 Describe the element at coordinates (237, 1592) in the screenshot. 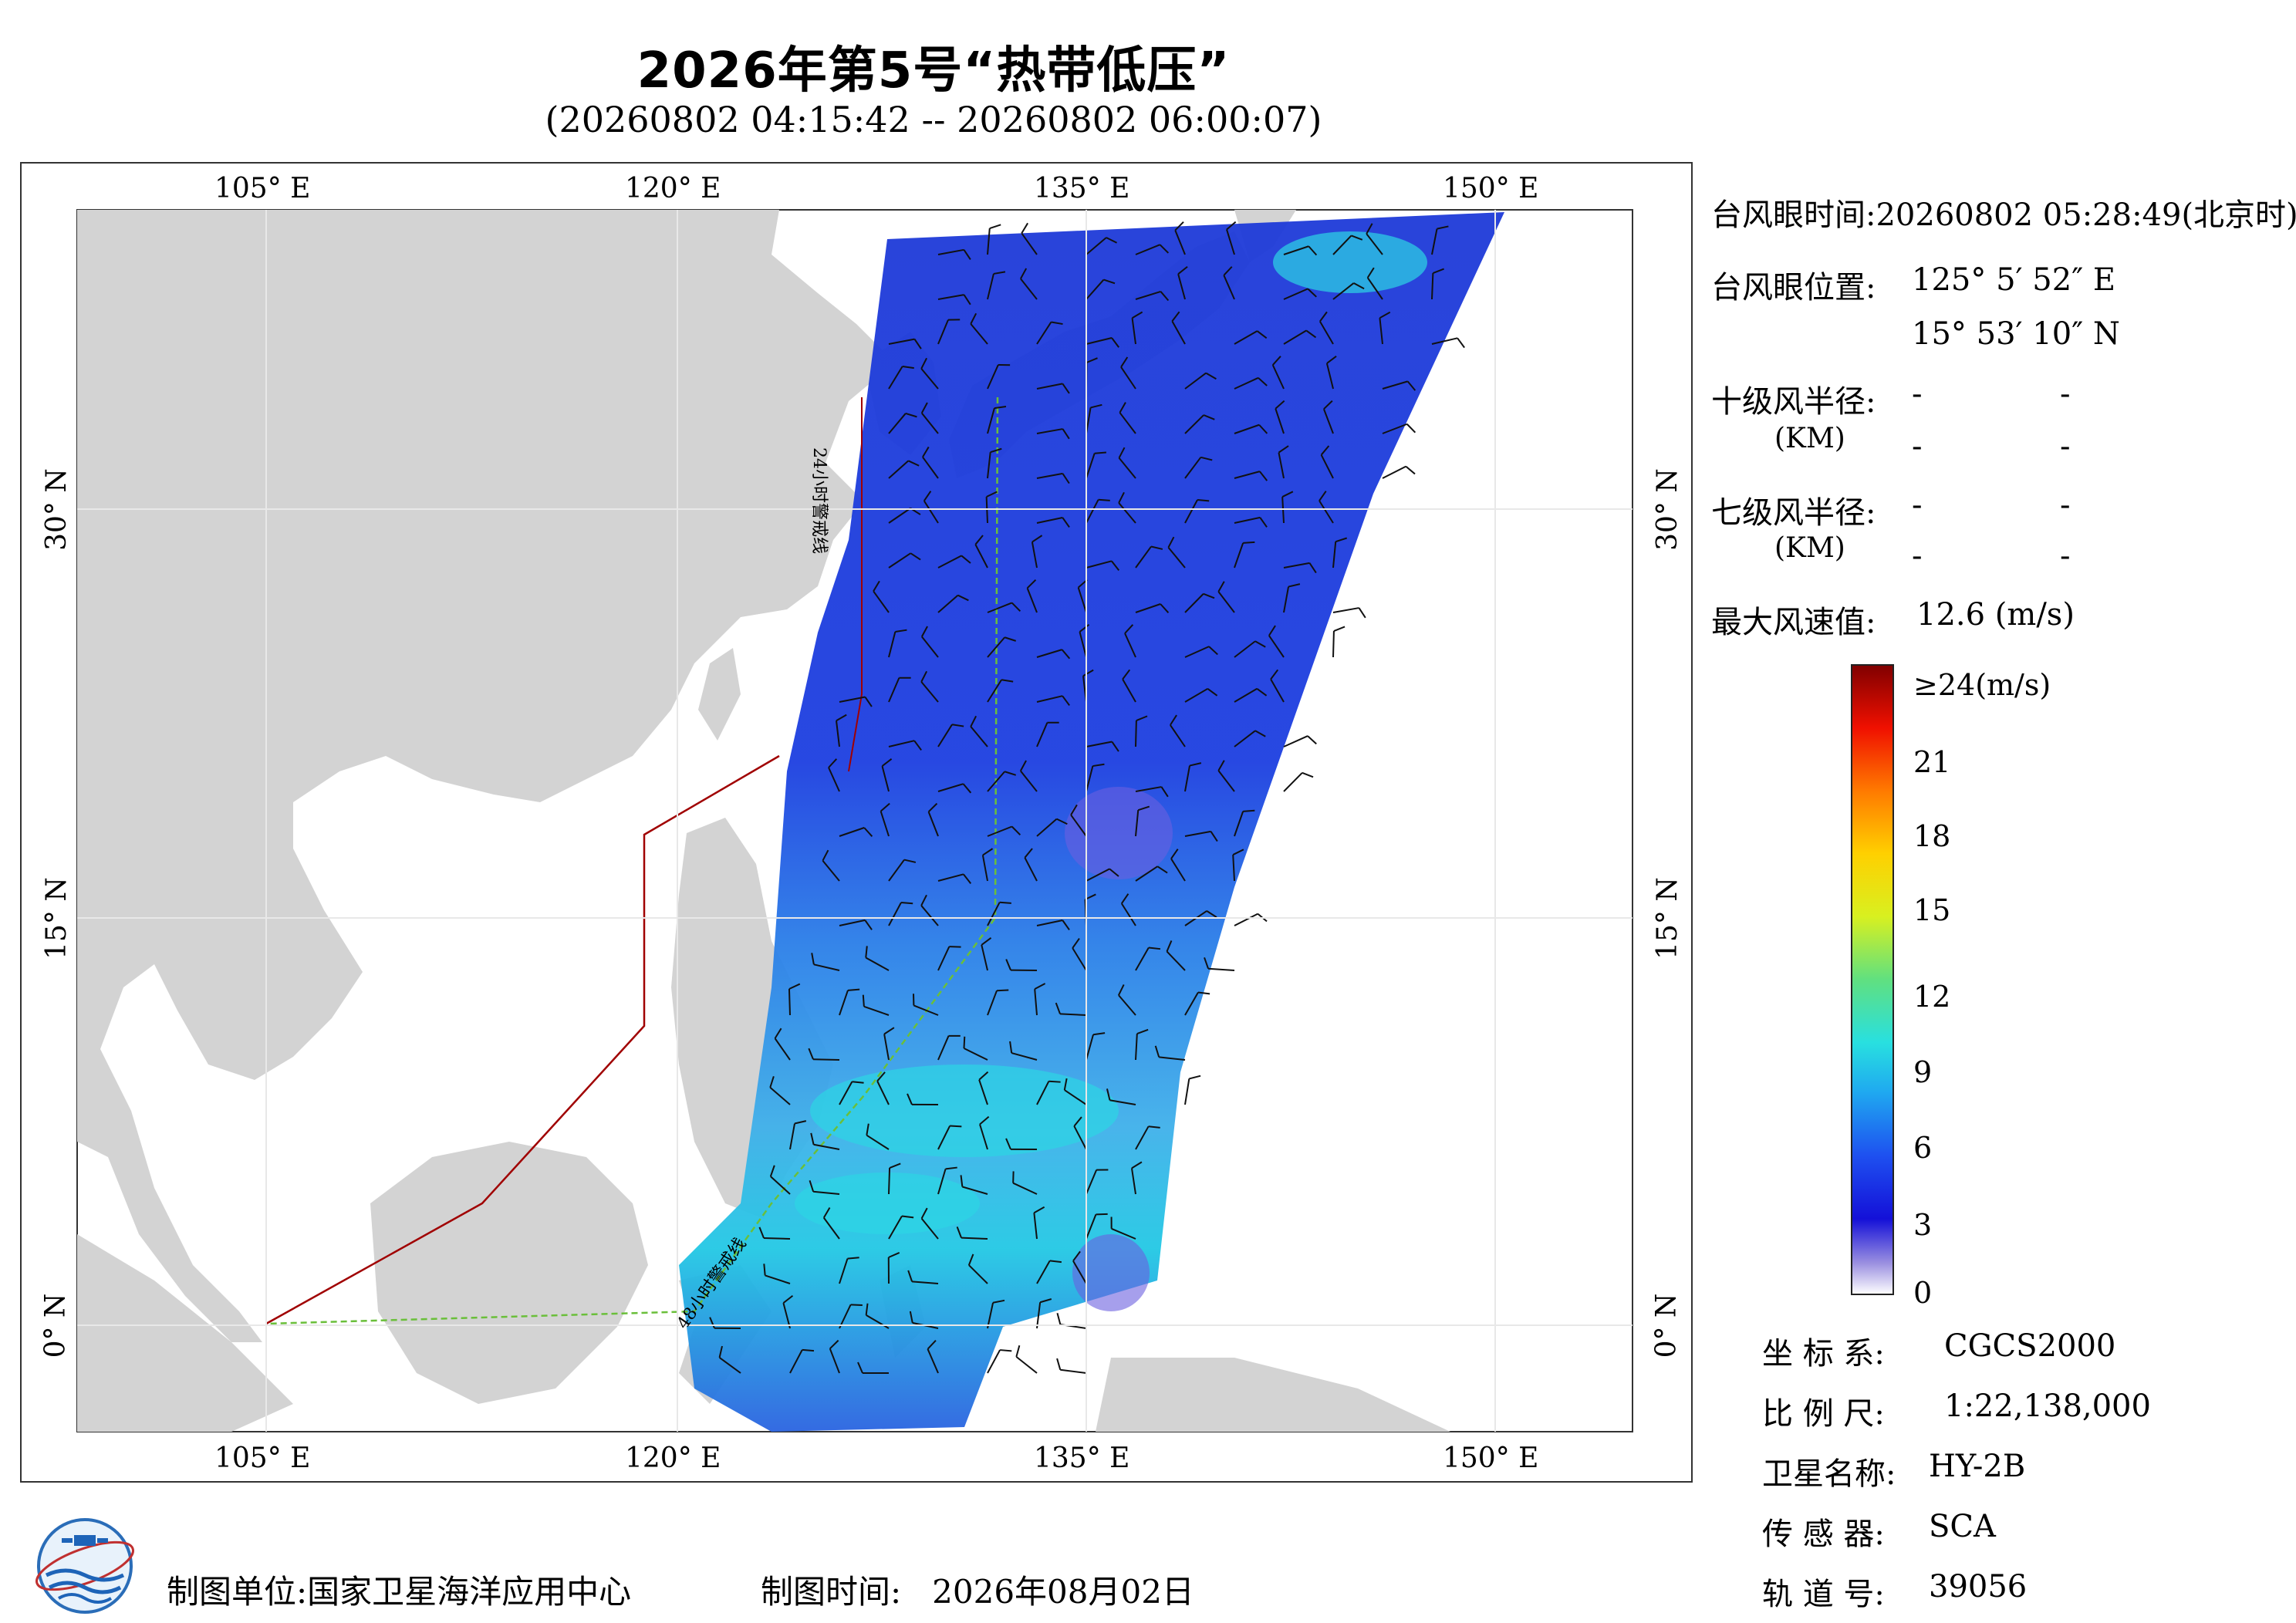

I see `footer-org-label: 制图单位:` at that location.